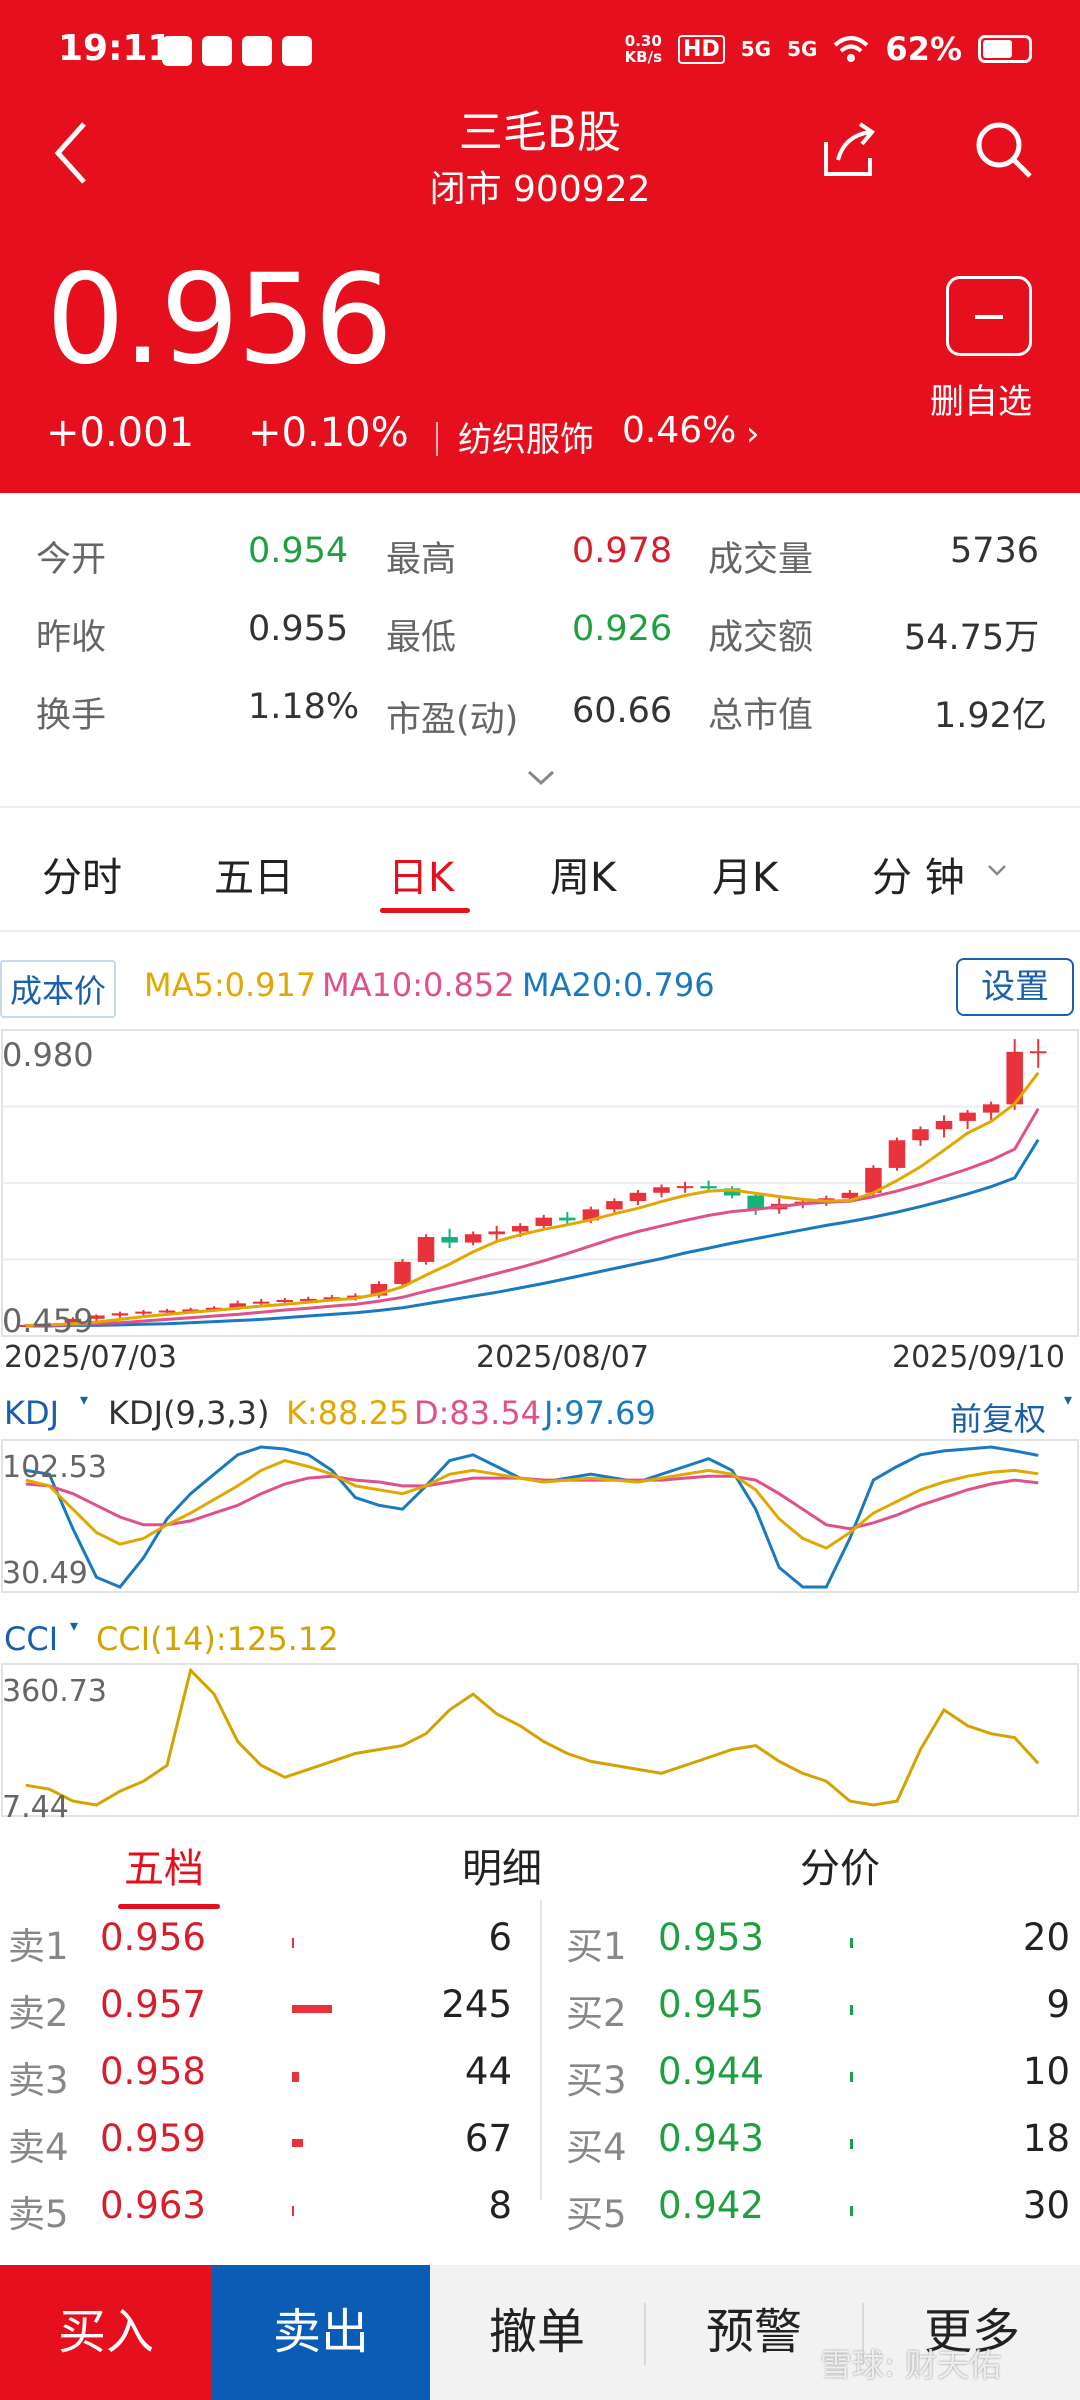 The image size is (1080, 2400). Describe the element at coordinates (701, 49) in the screenshot. I see `hd-icon: HD` at that location.